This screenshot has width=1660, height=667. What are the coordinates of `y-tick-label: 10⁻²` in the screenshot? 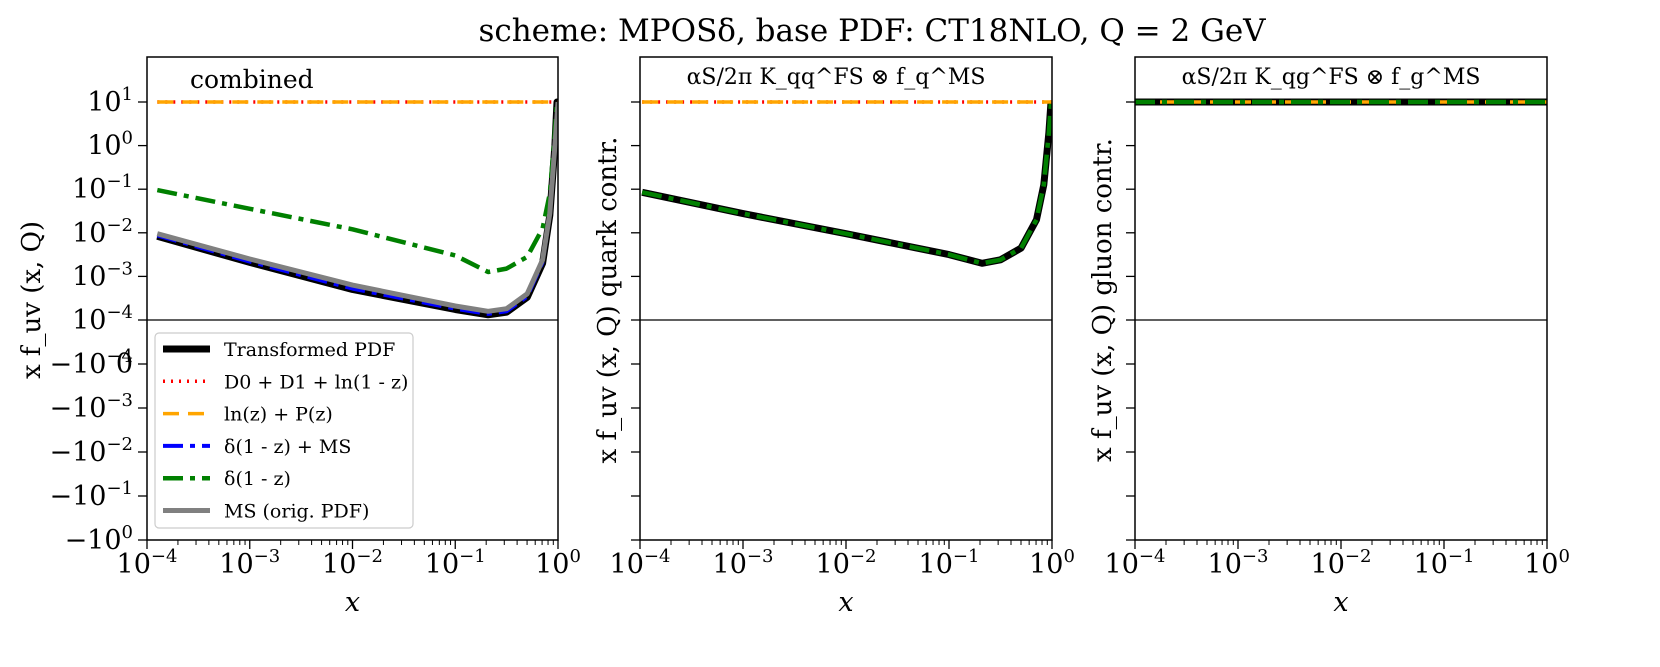 It's located at (102, 232).